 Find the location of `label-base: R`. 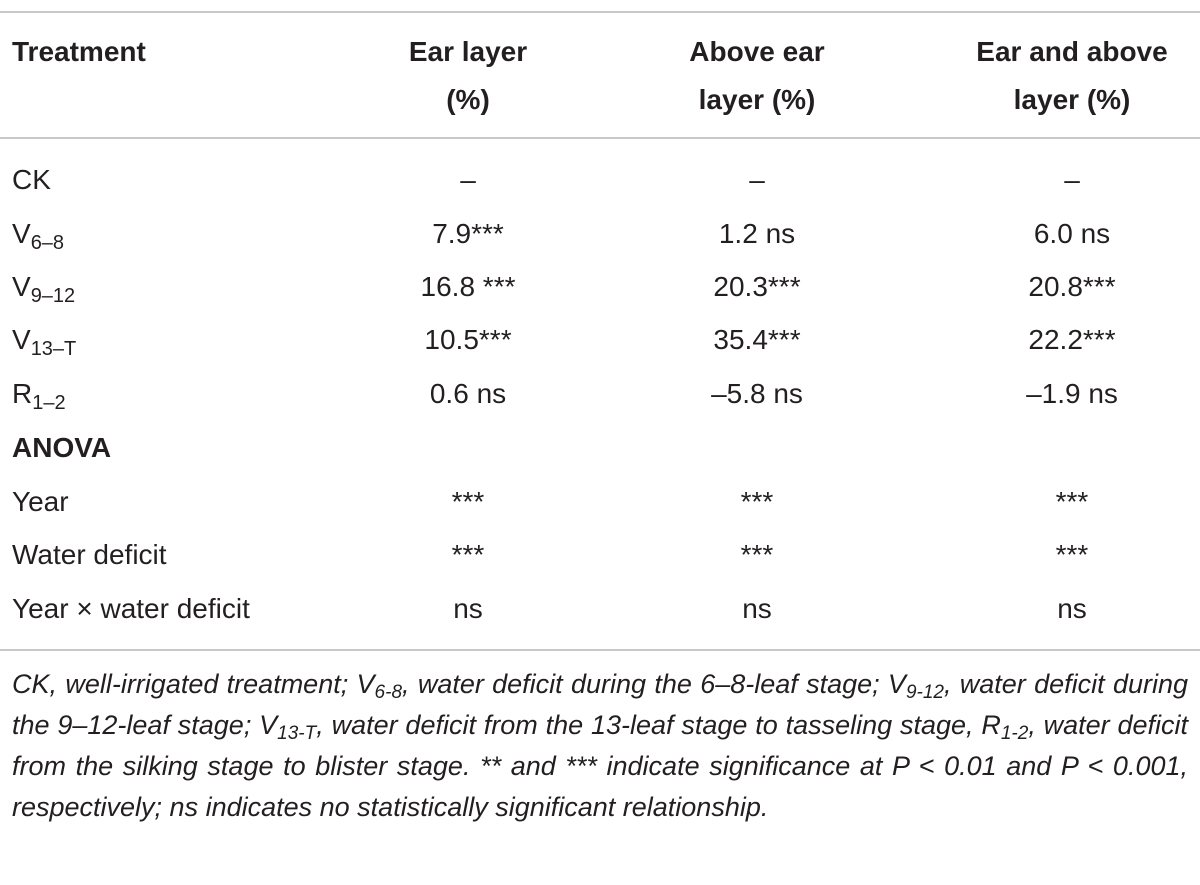

label-base: R is located at coordinates (22, 393).